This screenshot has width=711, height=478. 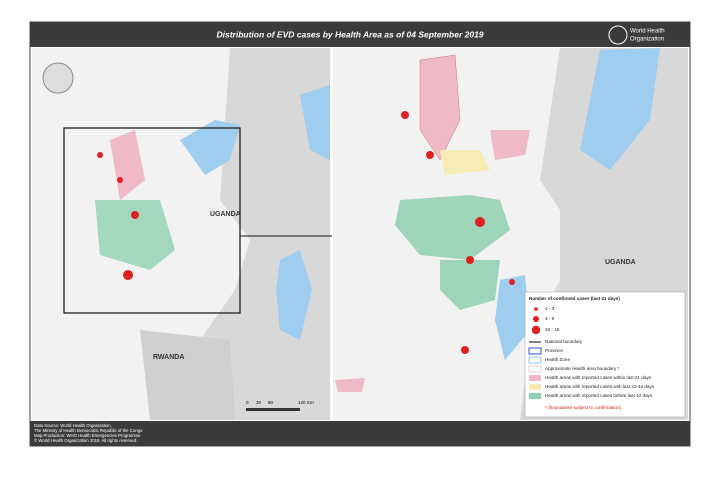 I want to click on country-label: RWANDA, so click(x=168, y=357).